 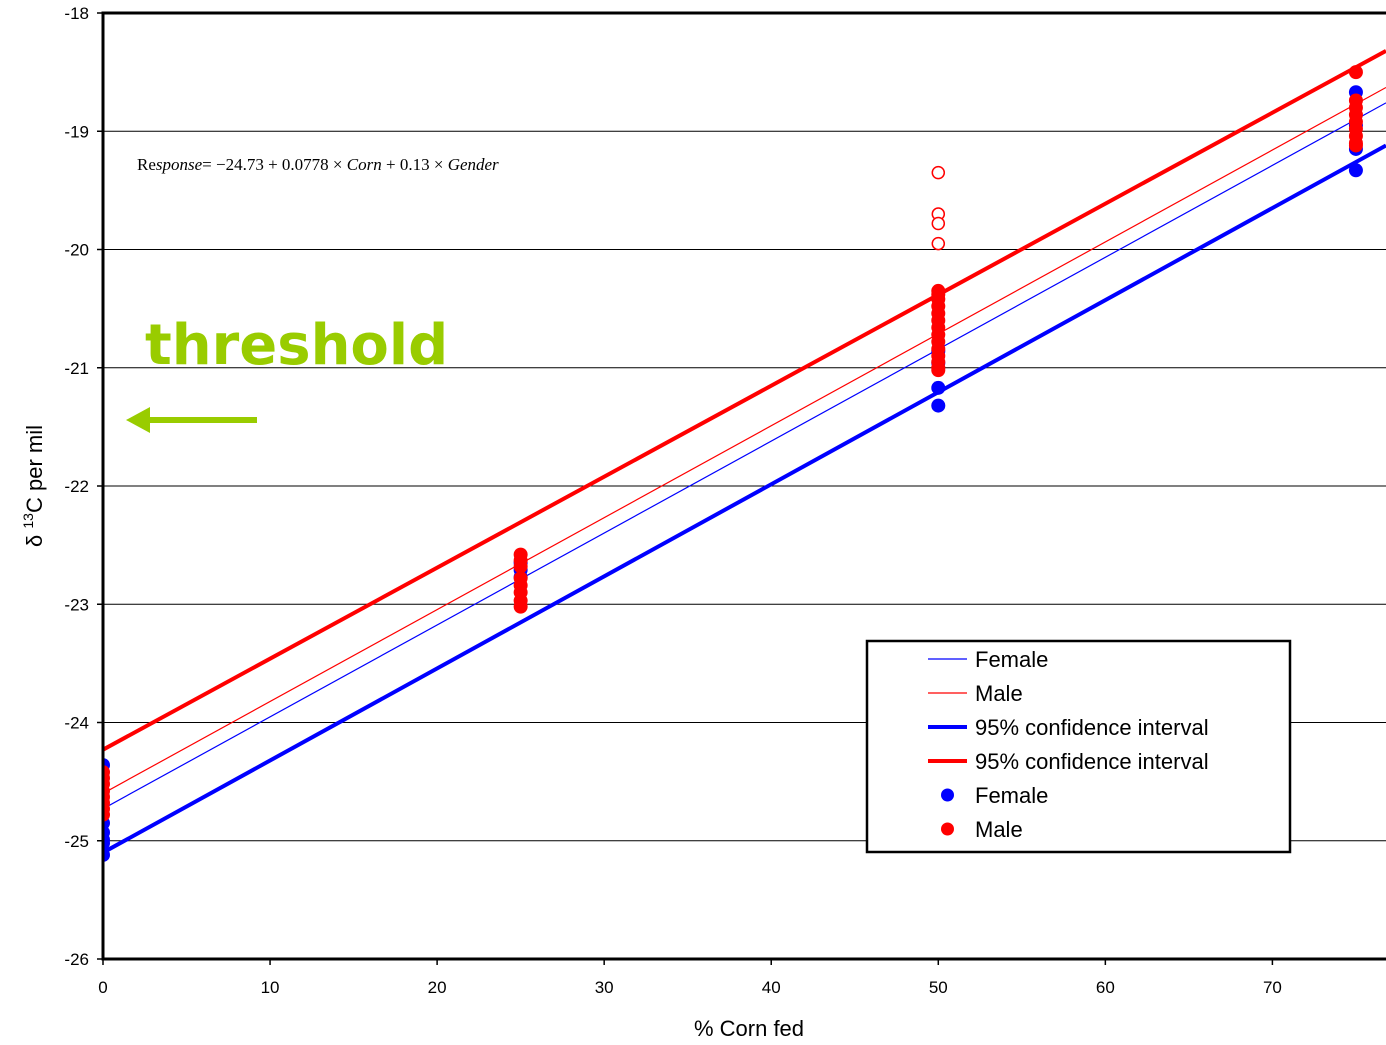 What do you see at coordinates (690, 978) in the screenshot?
I see `x-axis-ticks: 0 10 20 30 40 50 60 70` at bounding box center [690, 978].